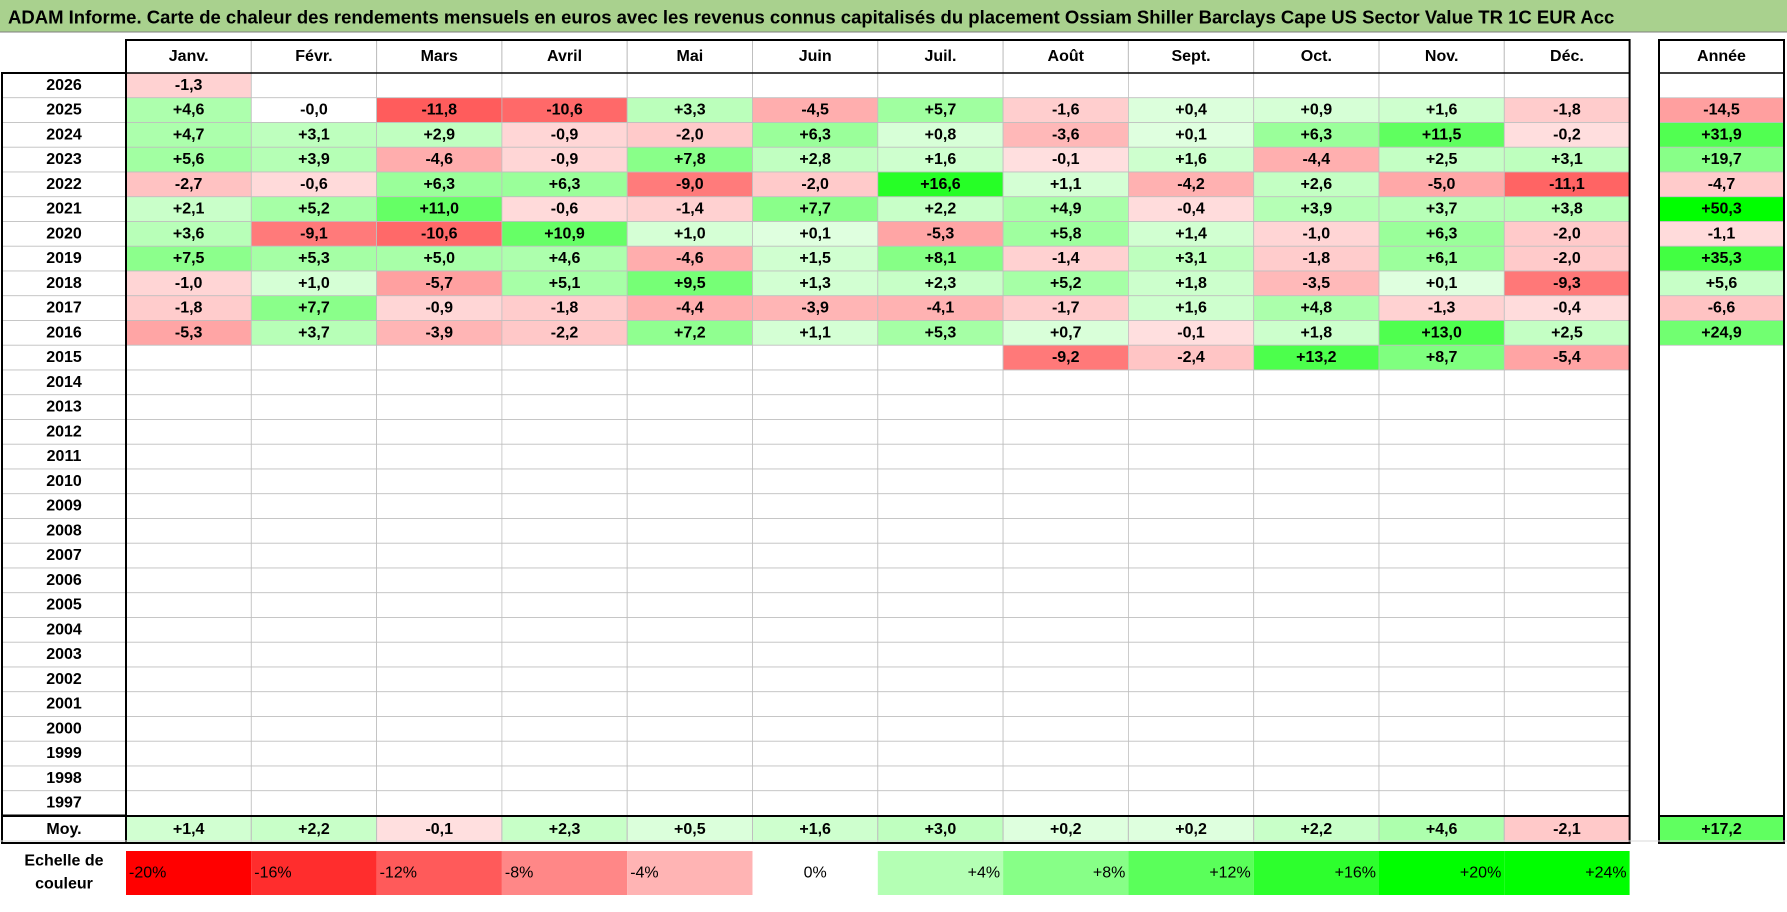  What do you see at coordinates (564, 56) in the screenshot?
I see `month-header-label: Avril` at bounding box center [564, 56].